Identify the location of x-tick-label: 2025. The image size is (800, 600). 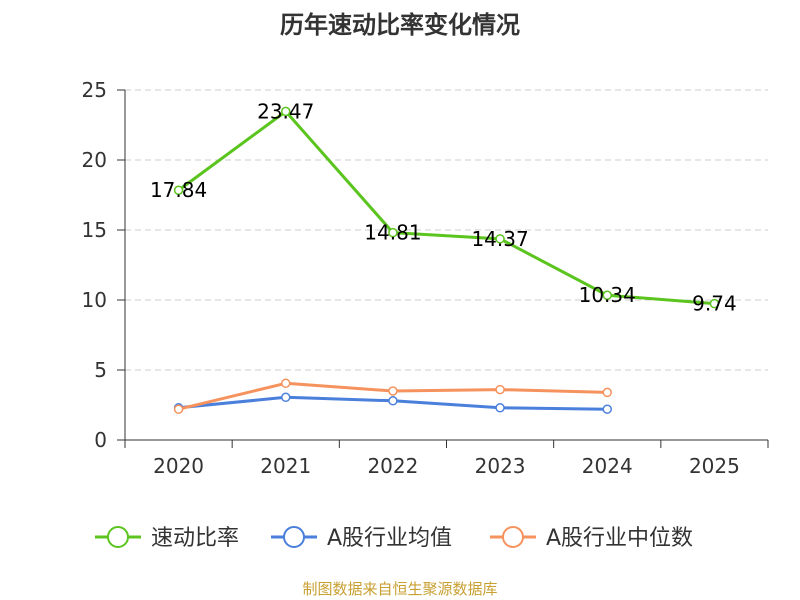
(714, 466).